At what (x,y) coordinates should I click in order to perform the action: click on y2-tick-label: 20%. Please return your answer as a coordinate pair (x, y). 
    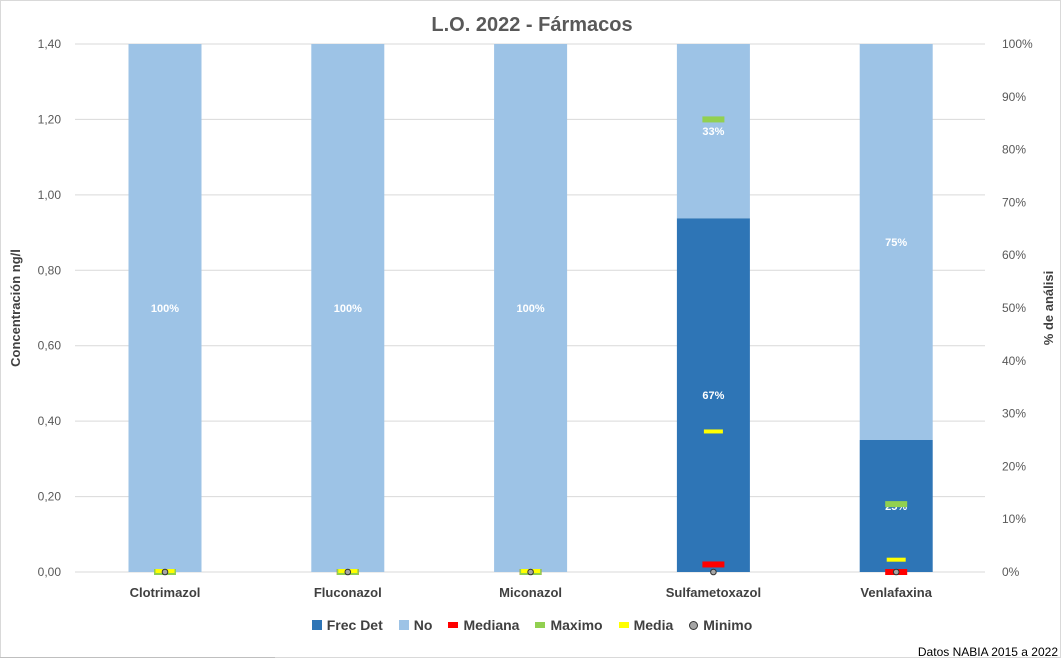
    Looking at the image, I should click on (1014, 466).